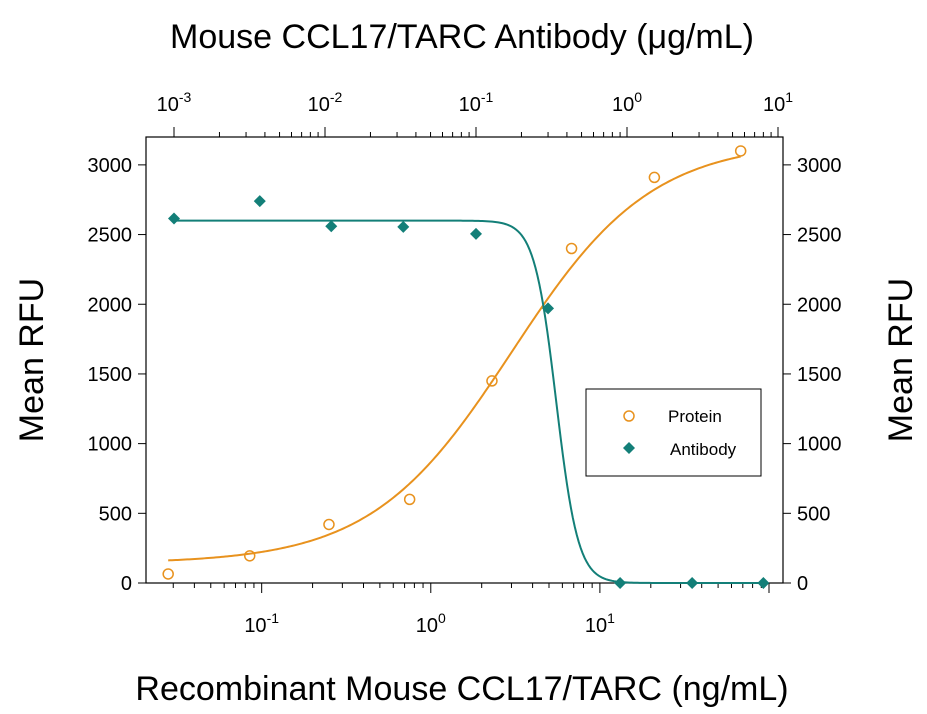 The width and height of the screenshot is (927, 714). What do you see at coordinates (32, 360) in the screenshot?
I see `y-axis-title-left: Mean RFU` at bounding box center [32, 360].